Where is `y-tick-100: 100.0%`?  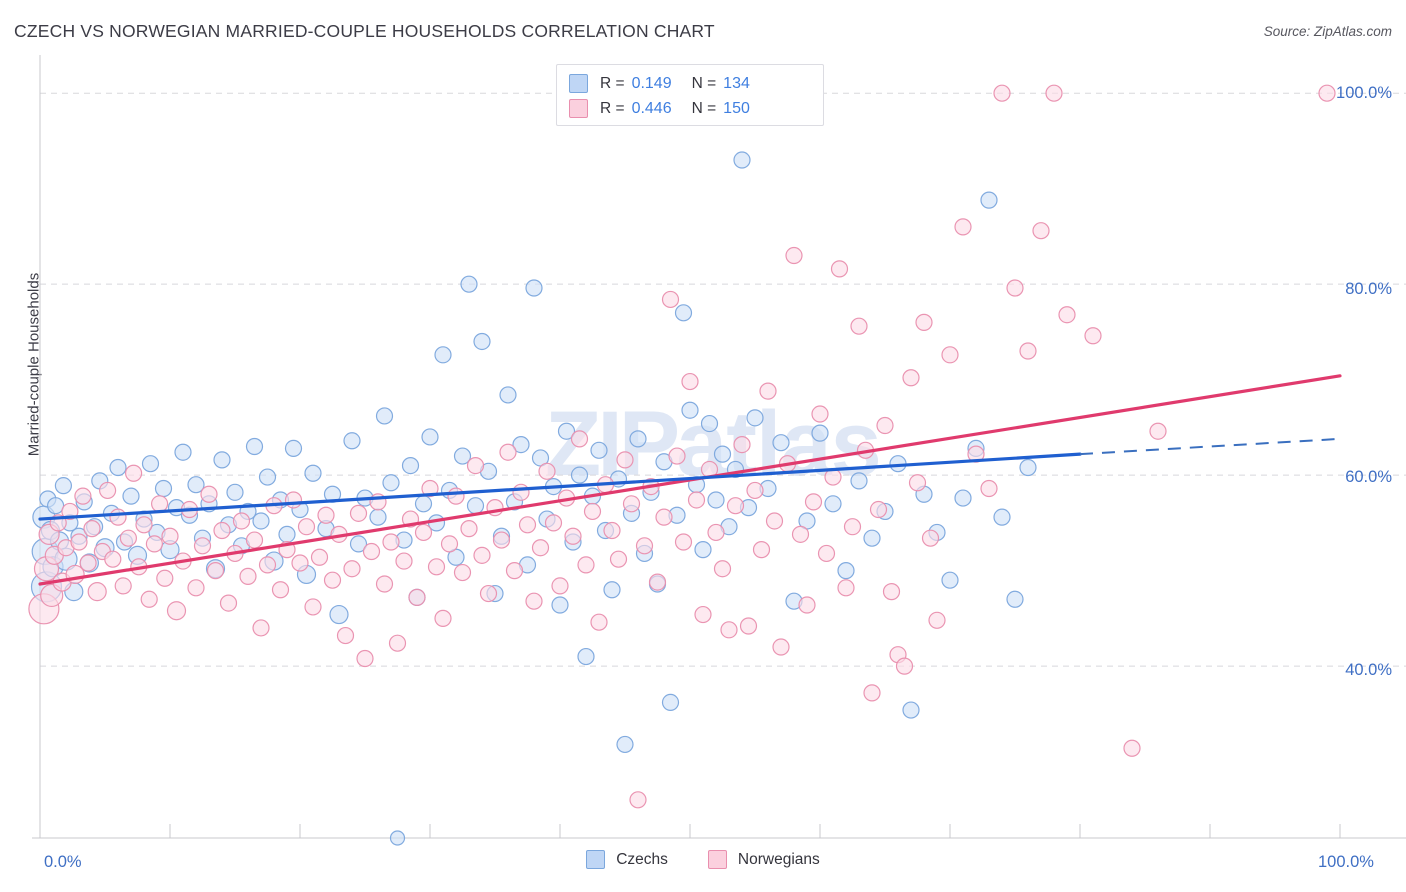
y-tick-100: 100.0% is located at coordinates (1364, 93).